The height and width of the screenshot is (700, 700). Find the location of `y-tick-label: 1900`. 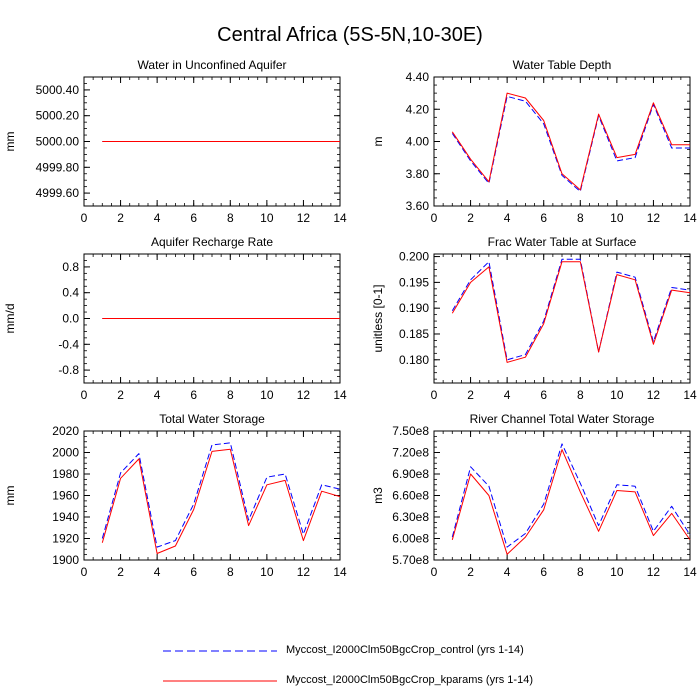

y-tick-label: 1900 is located at coordinates (65, 560).